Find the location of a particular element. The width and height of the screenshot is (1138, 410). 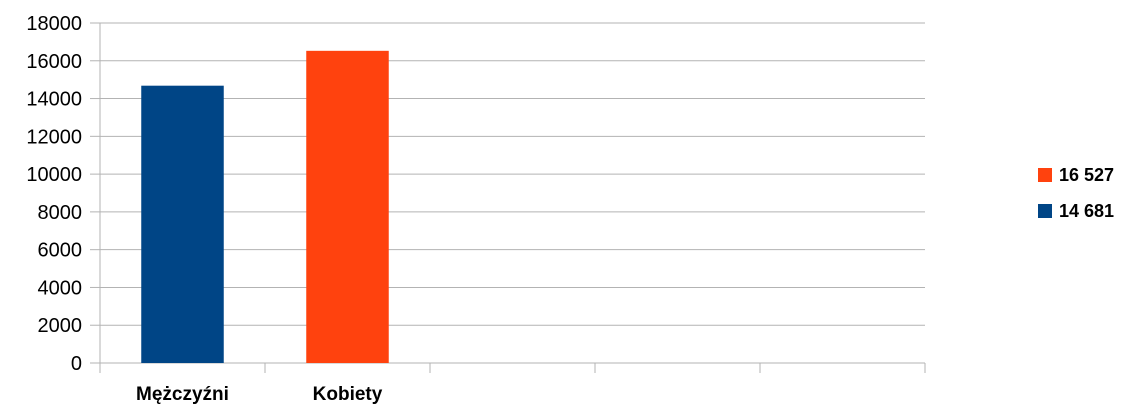

y-tick-label-8000: 8000 is located at coordinates (60, 213).